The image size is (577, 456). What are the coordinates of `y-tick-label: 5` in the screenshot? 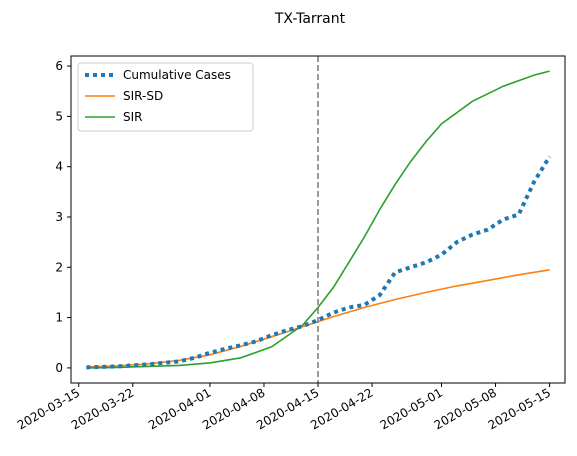 It's located at (59, 116).